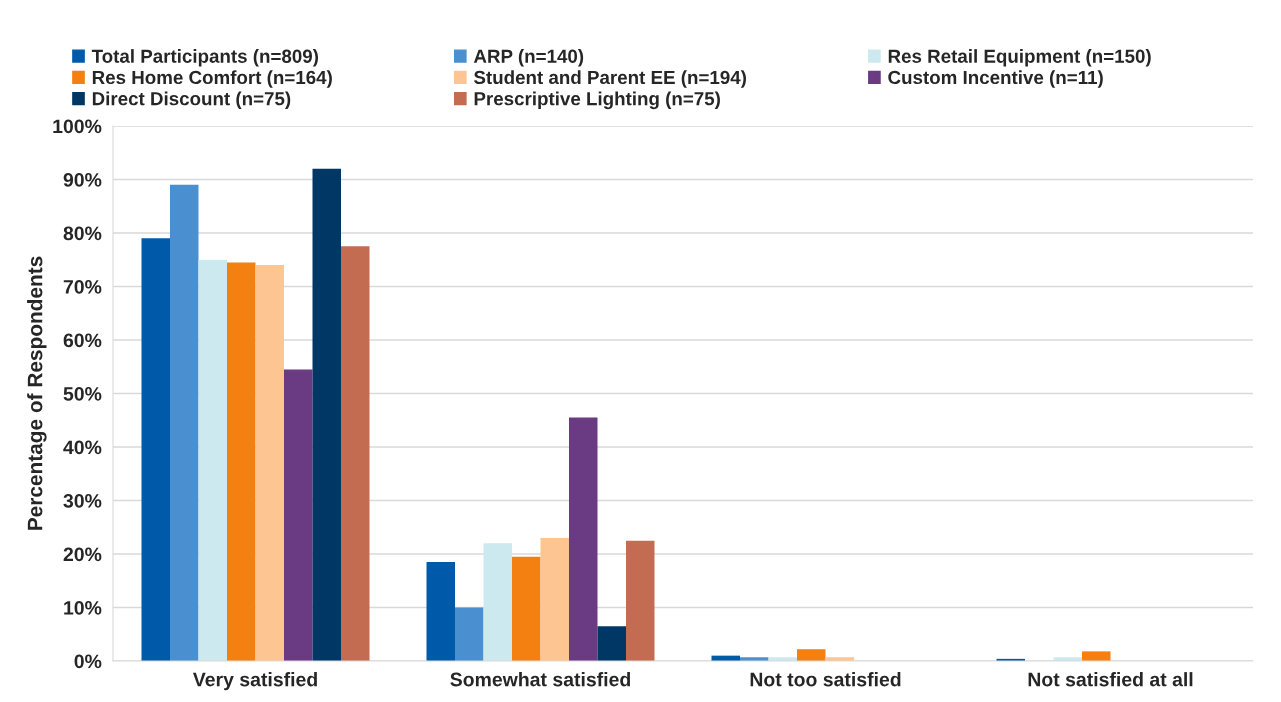  I want to click on y-tick-label: 30%, so click(82, 500).